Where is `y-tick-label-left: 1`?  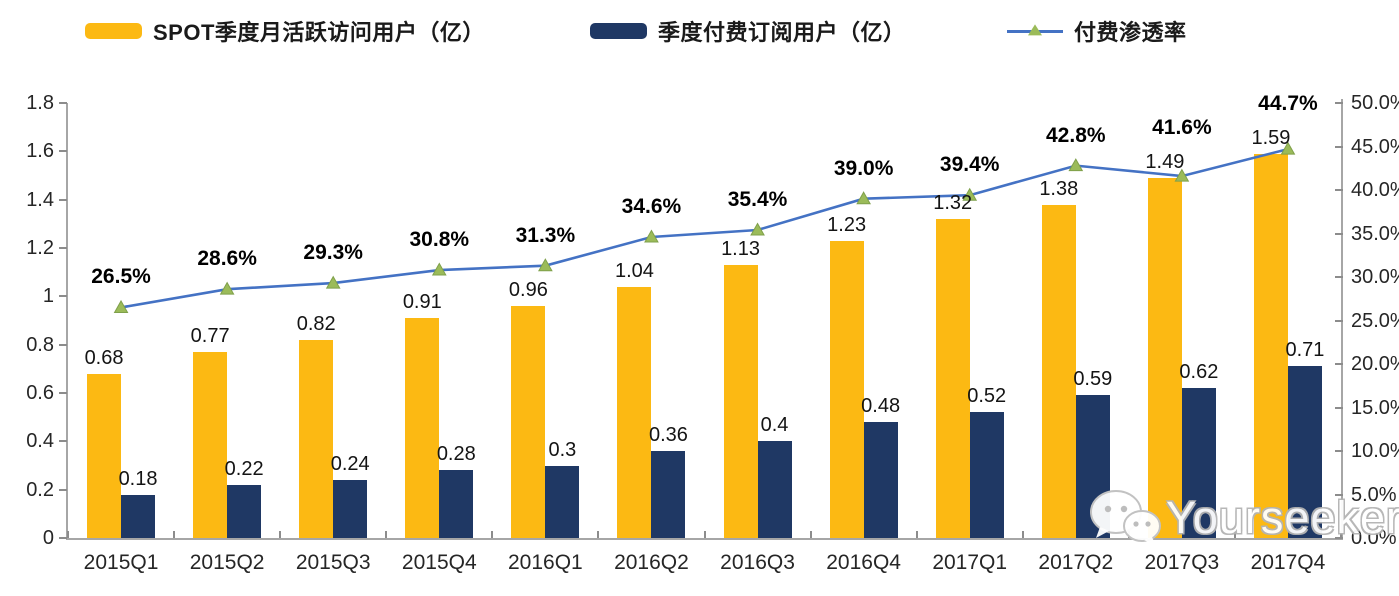 y-tick-label-left: 1 is located at coordinates (48, 296).